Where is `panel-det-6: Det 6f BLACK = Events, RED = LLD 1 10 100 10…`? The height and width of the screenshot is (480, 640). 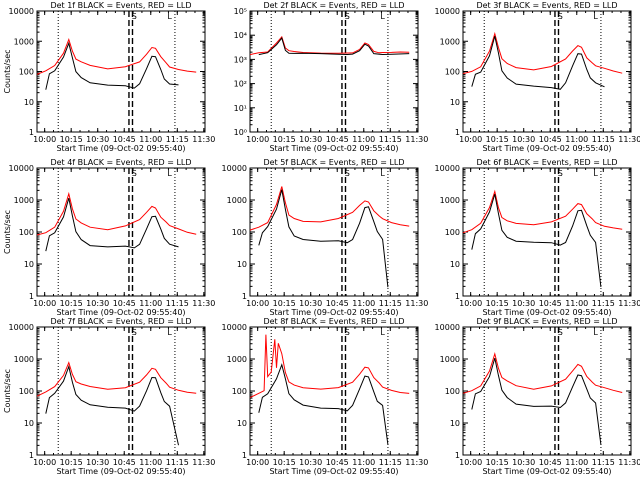 panel-det-6: Det 6f BLACK = Events, RED = LLD 1 10 100 10… is located at coordinates (537, 237).